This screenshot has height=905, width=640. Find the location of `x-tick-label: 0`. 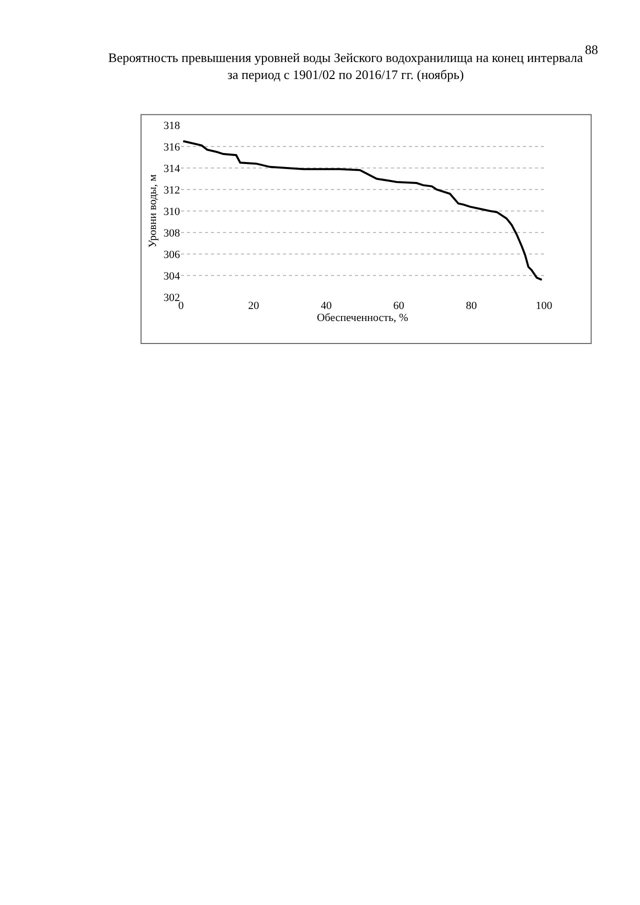

x-tick-label: 0 is located at coordinates (181, 306).